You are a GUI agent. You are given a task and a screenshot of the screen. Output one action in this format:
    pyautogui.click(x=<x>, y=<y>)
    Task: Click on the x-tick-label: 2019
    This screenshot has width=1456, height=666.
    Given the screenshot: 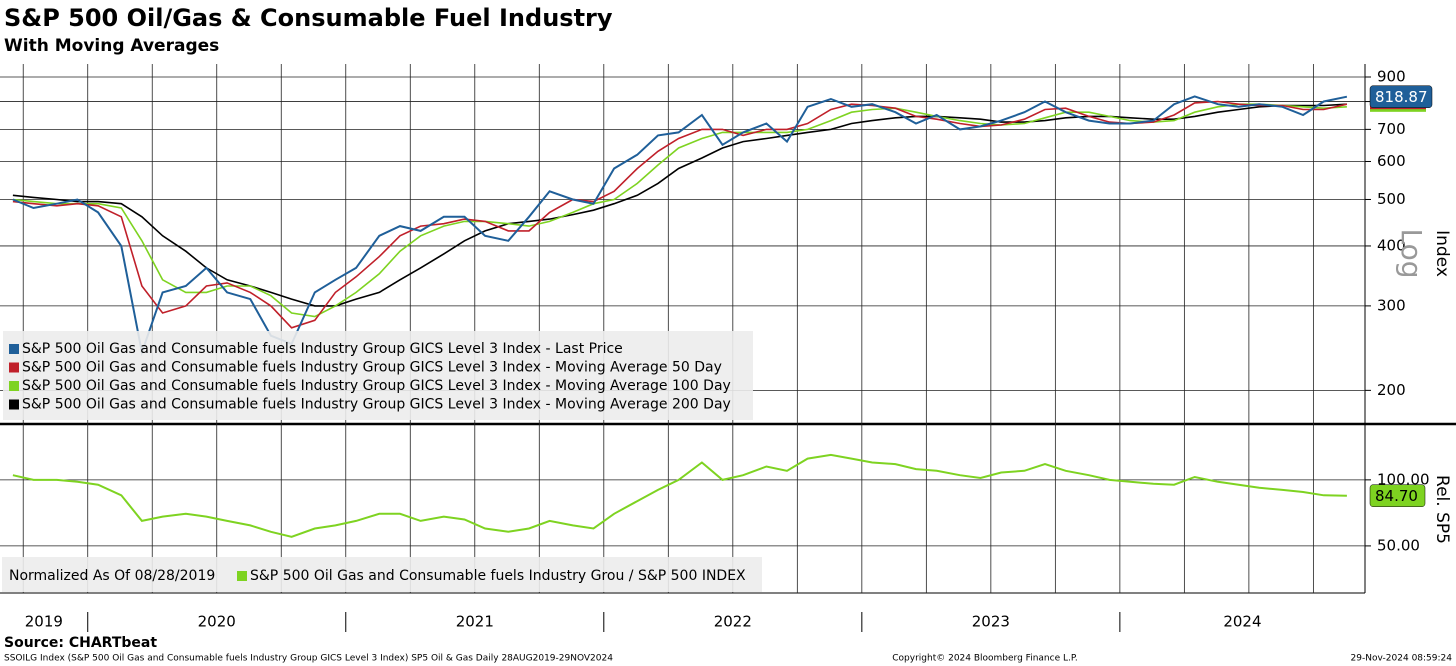 What is the action you would take?
    pyautogui.click(x=44, y=622)
    